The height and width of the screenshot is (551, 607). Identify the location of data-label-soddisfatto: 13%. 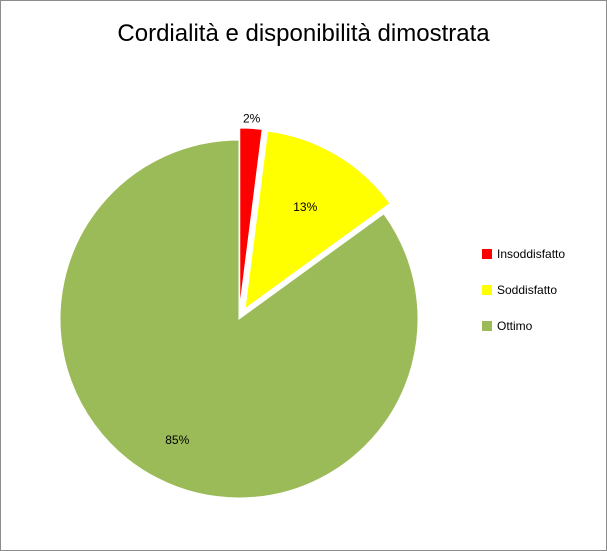
(305, 207).